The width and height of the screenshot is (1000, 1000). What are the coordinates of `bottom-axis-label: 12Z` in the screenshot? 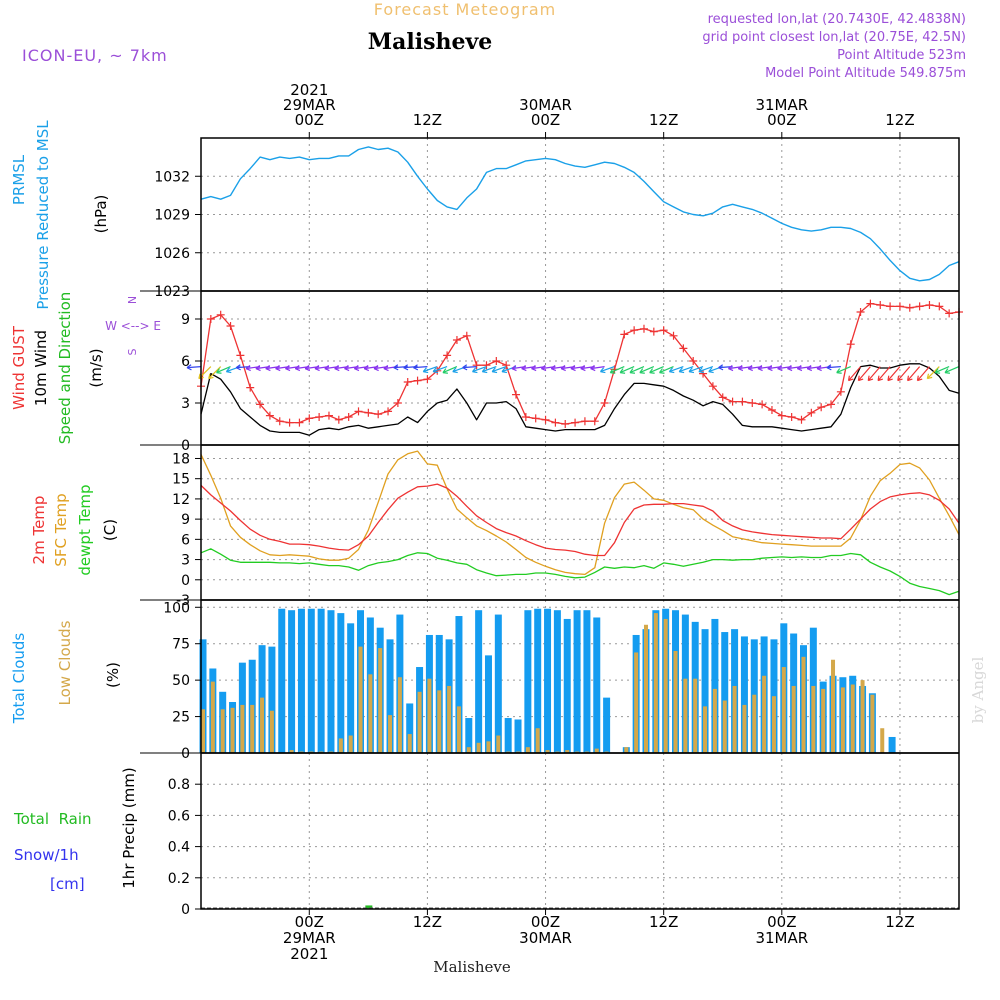 It's located at (427, 922).